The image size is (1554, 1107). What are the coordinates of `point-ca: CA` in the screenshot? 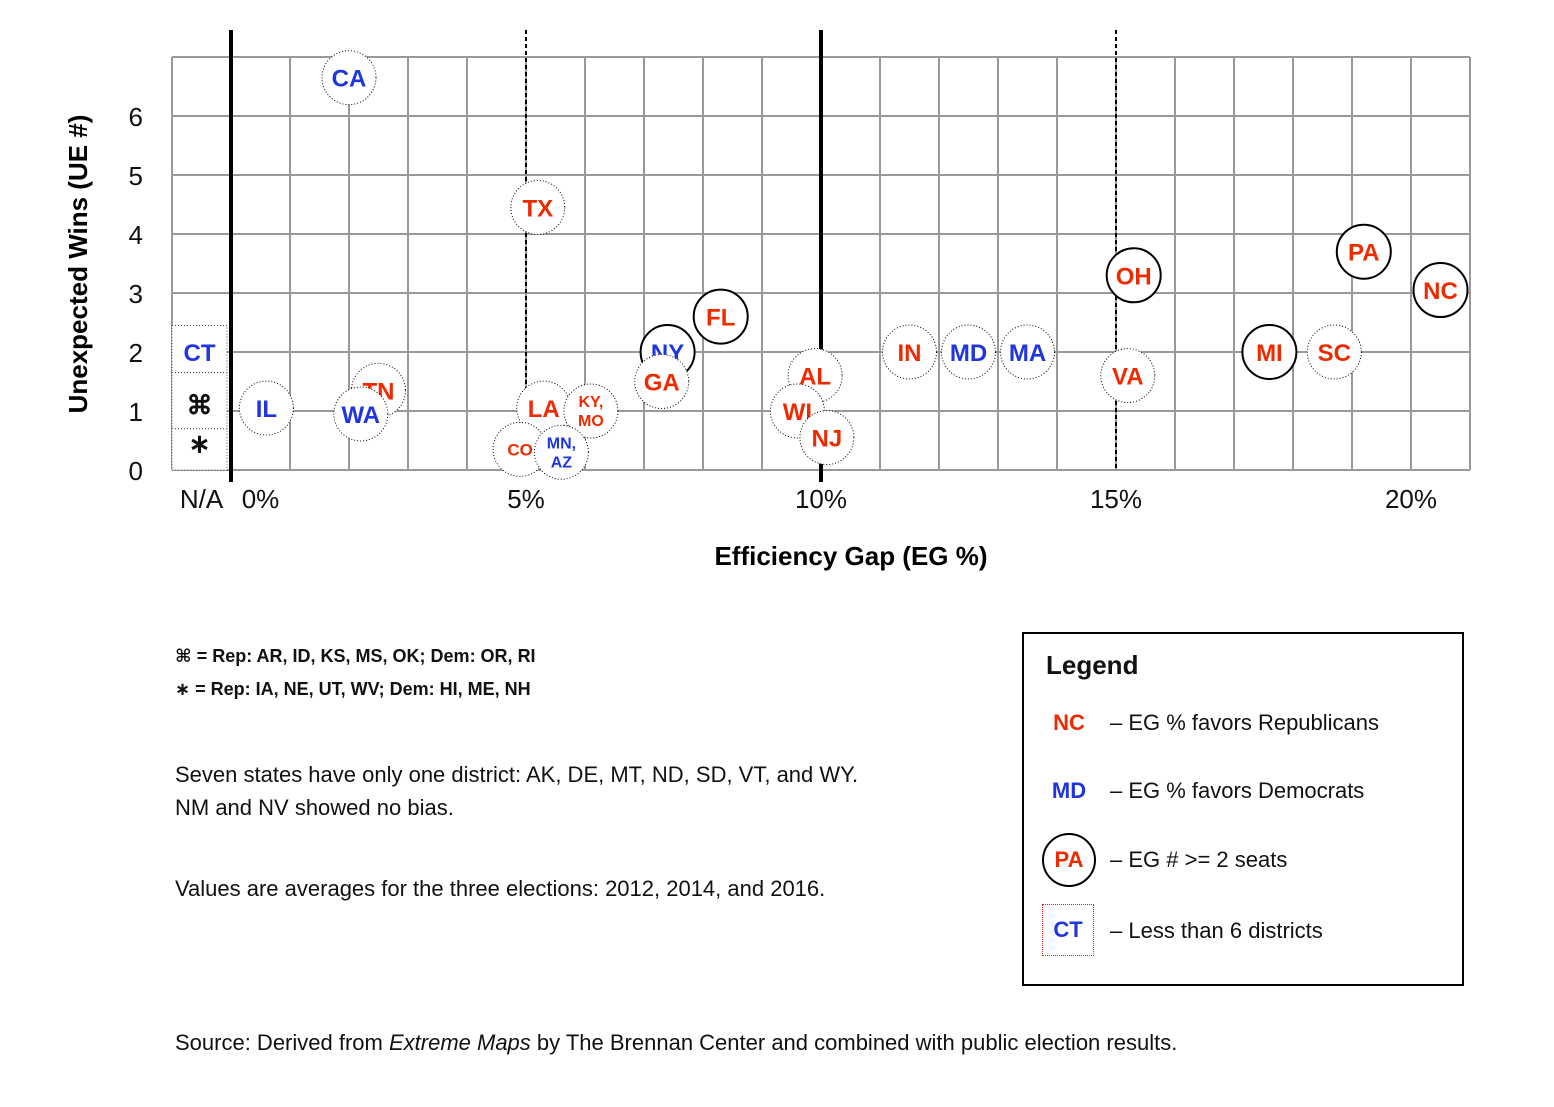 It's located at (349, 78).